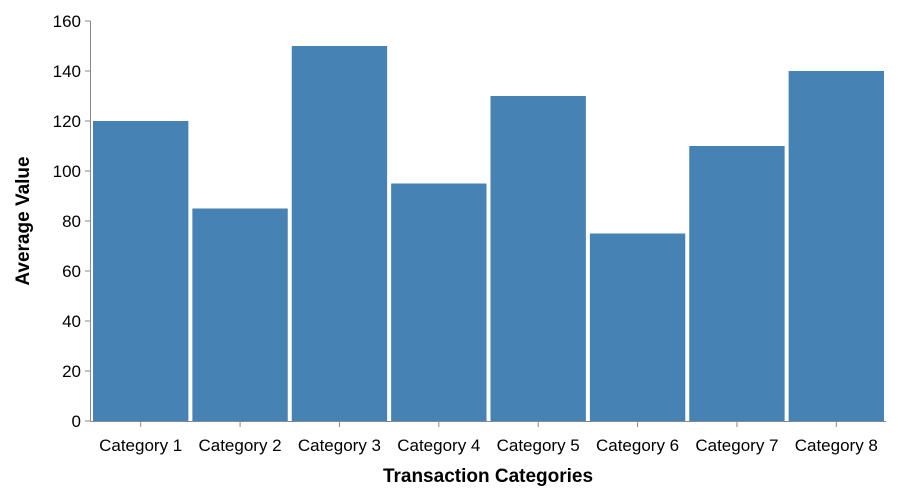 This screenshot has height=494, width=898. I want to click on y-tick-label: 80, so click(71, 221).